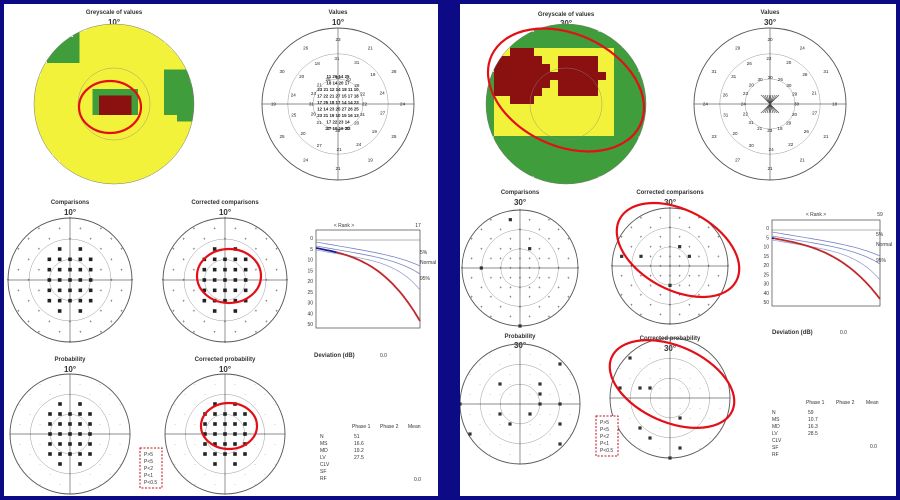 Image resolution: width=900 pixels, height=500 pixels. Describe the element at coordinates (359, 144) in the screenshot. I see `left-values-value: 24` at that location.